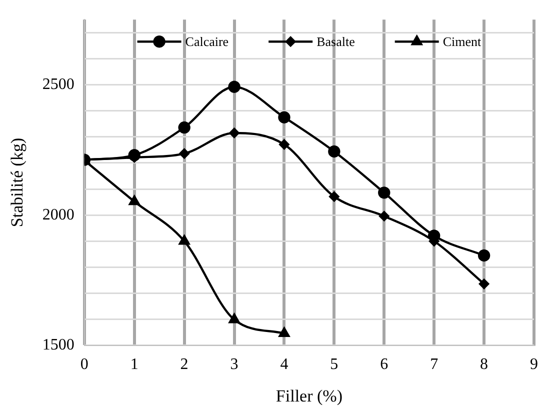 This screenshot has height=413, width=548. I want to click on x-tick-label: 2, so click(184, 365).